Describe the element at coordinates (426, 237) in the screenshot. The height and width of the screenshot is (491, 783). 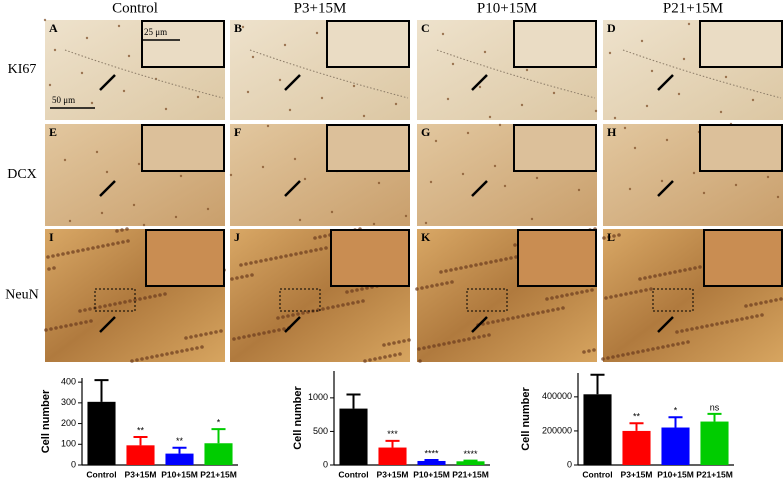
I see `panel-letter: K` at that location.